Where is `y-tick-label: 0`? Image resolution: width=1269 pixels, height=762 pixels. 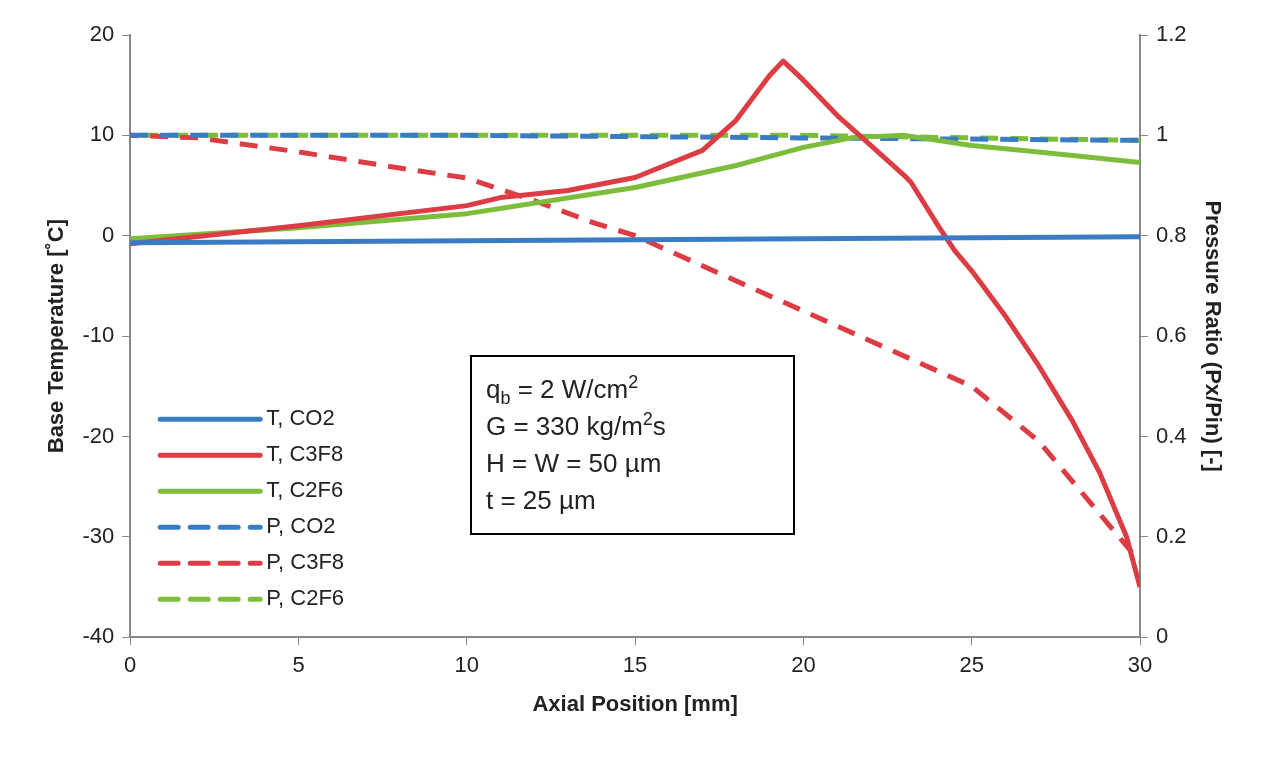
y-tick-label: 0 is located at coordinates (108, 234).